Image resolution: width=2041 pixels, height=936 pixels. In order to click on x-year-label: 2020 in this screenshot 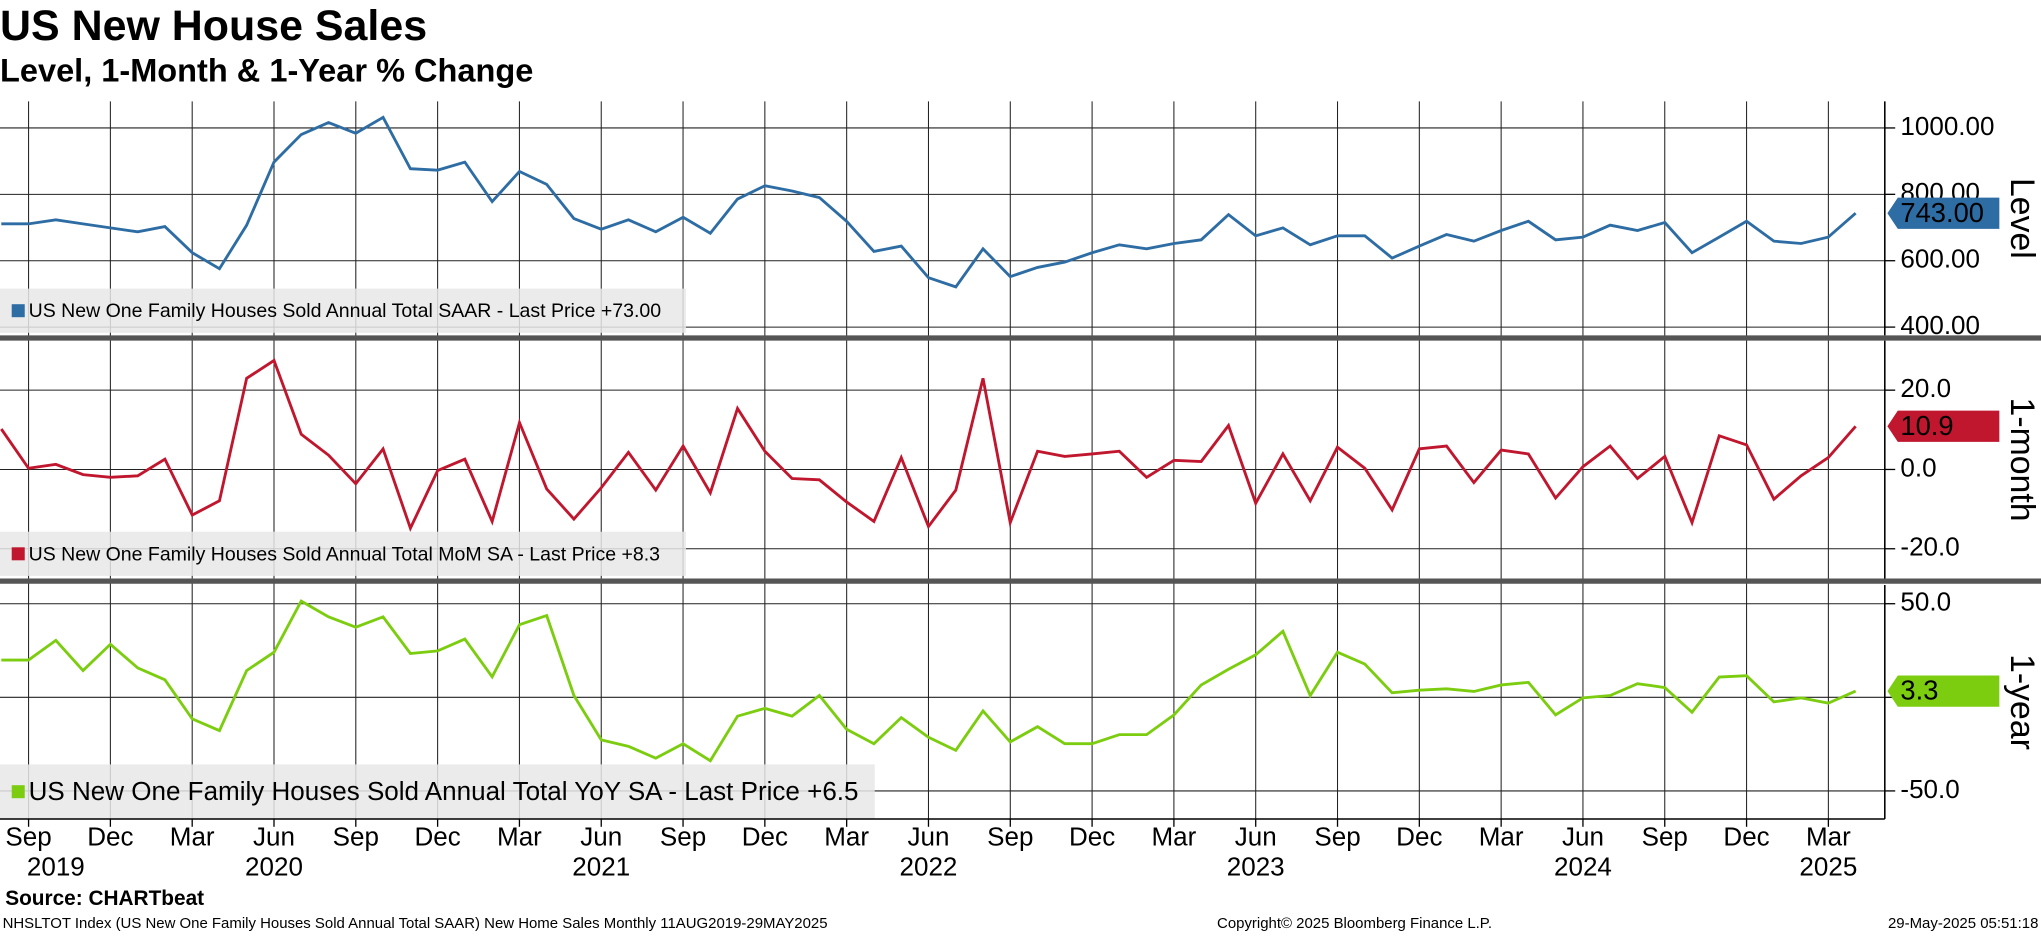, I will do `click(274, 866)`.